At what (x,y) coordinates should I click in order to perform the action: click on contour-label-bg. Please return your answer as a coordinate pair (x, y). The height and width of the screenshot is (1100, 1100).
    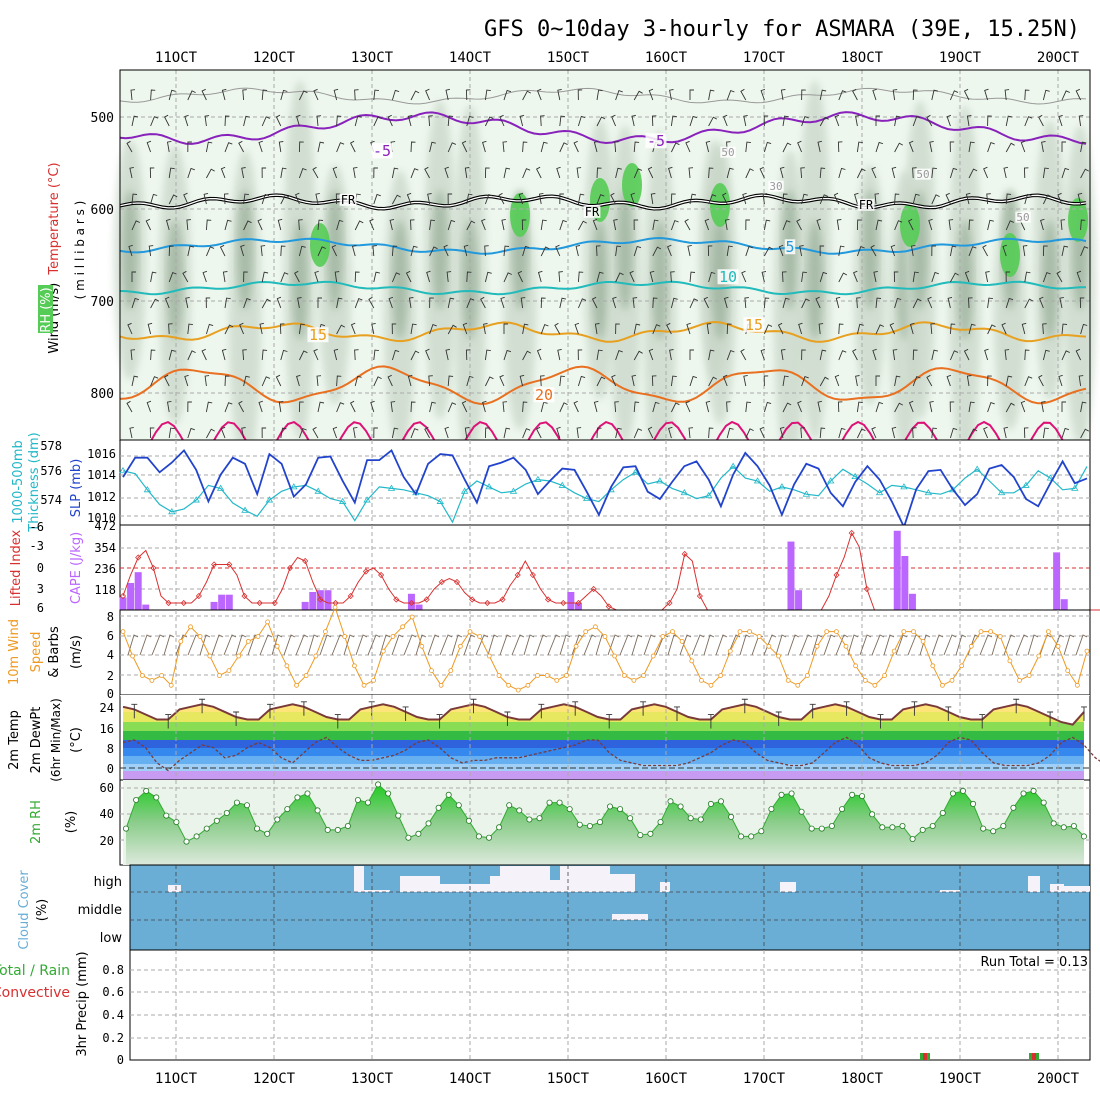
    Looking at the image, I should click on (790, 247).